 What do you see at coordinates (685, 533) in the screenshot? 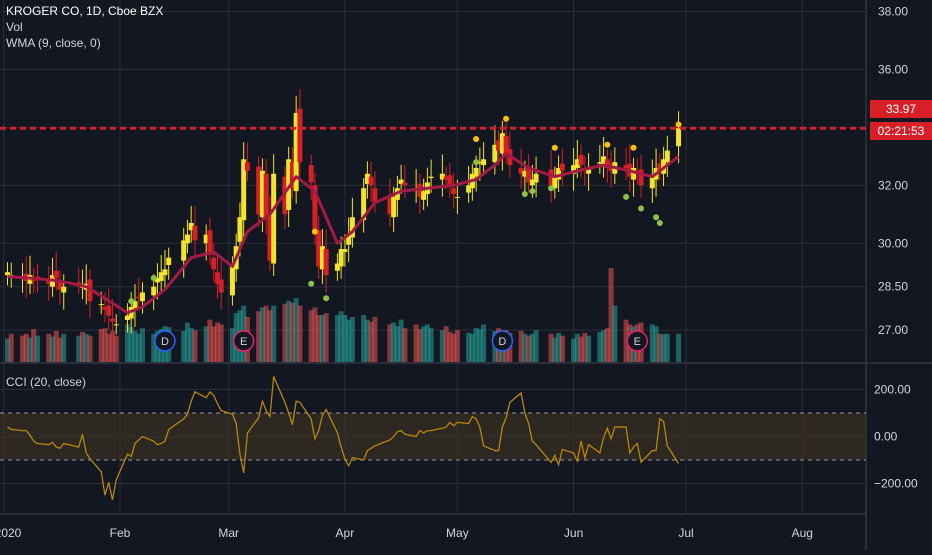
I see `time-tick-label: Jul` at bounding box center [685, 533].